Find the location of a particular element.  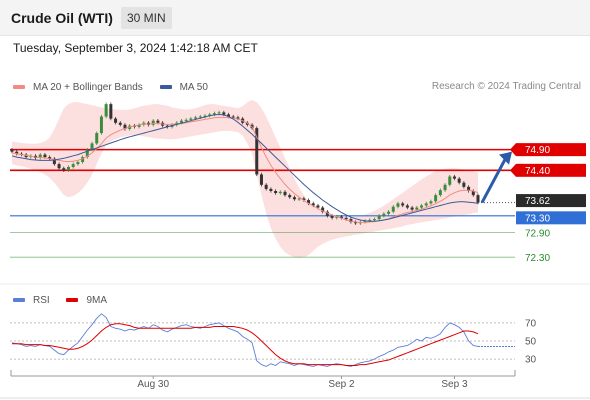

ma9-swatch is located at coordinates (72, 300).